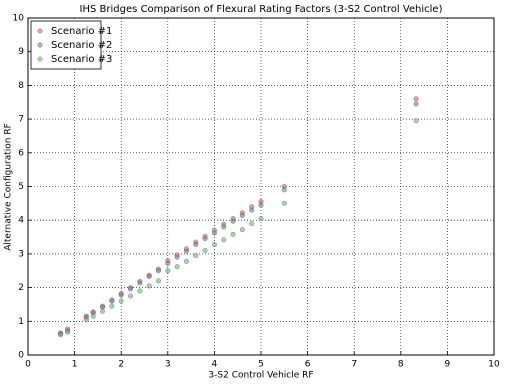 The width and height of the screenshot is (506, 388). I want to click on x-tick-label: 6, so click(308, 365).